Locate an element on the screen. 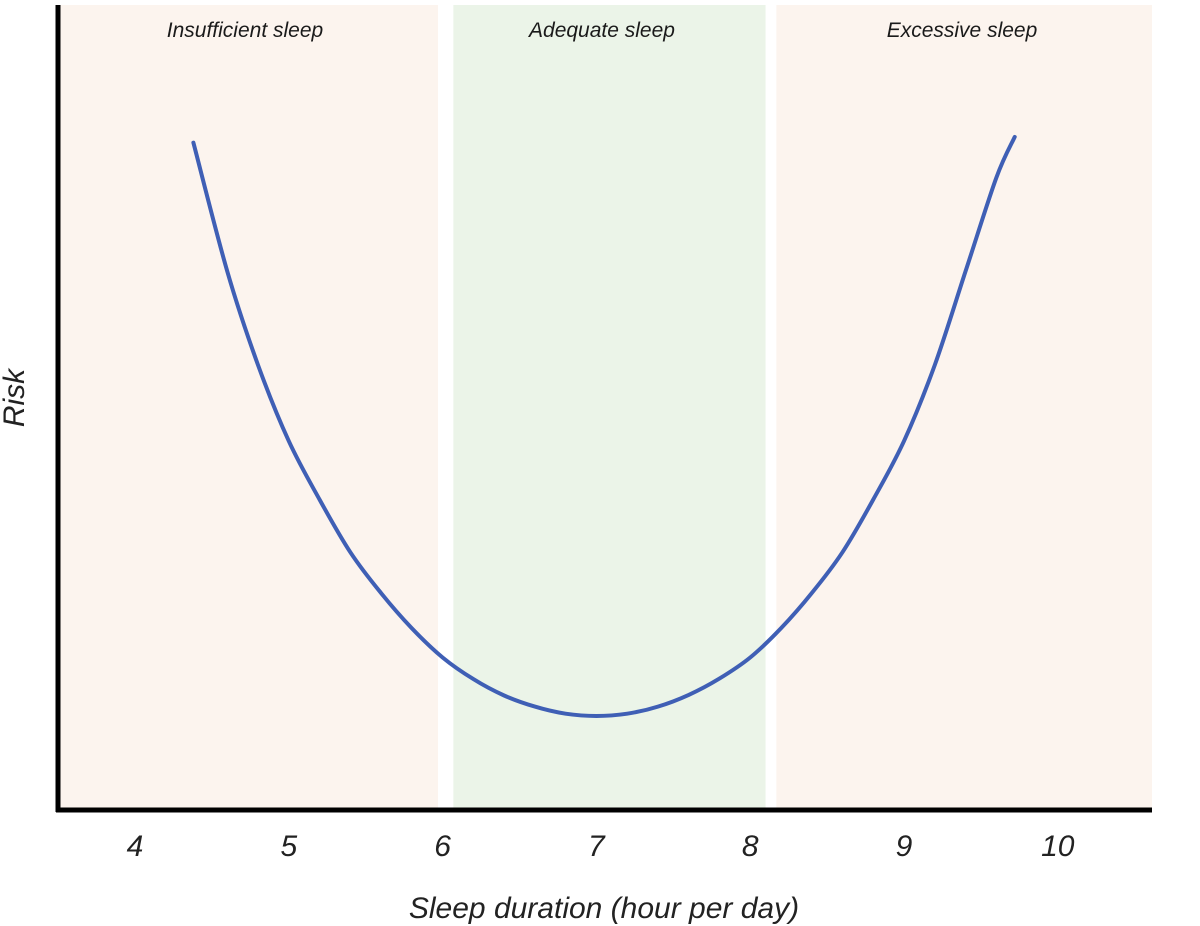 The image size is (1200, 926). x-tick-label-8: 8 is located at coordinates (750, 846).